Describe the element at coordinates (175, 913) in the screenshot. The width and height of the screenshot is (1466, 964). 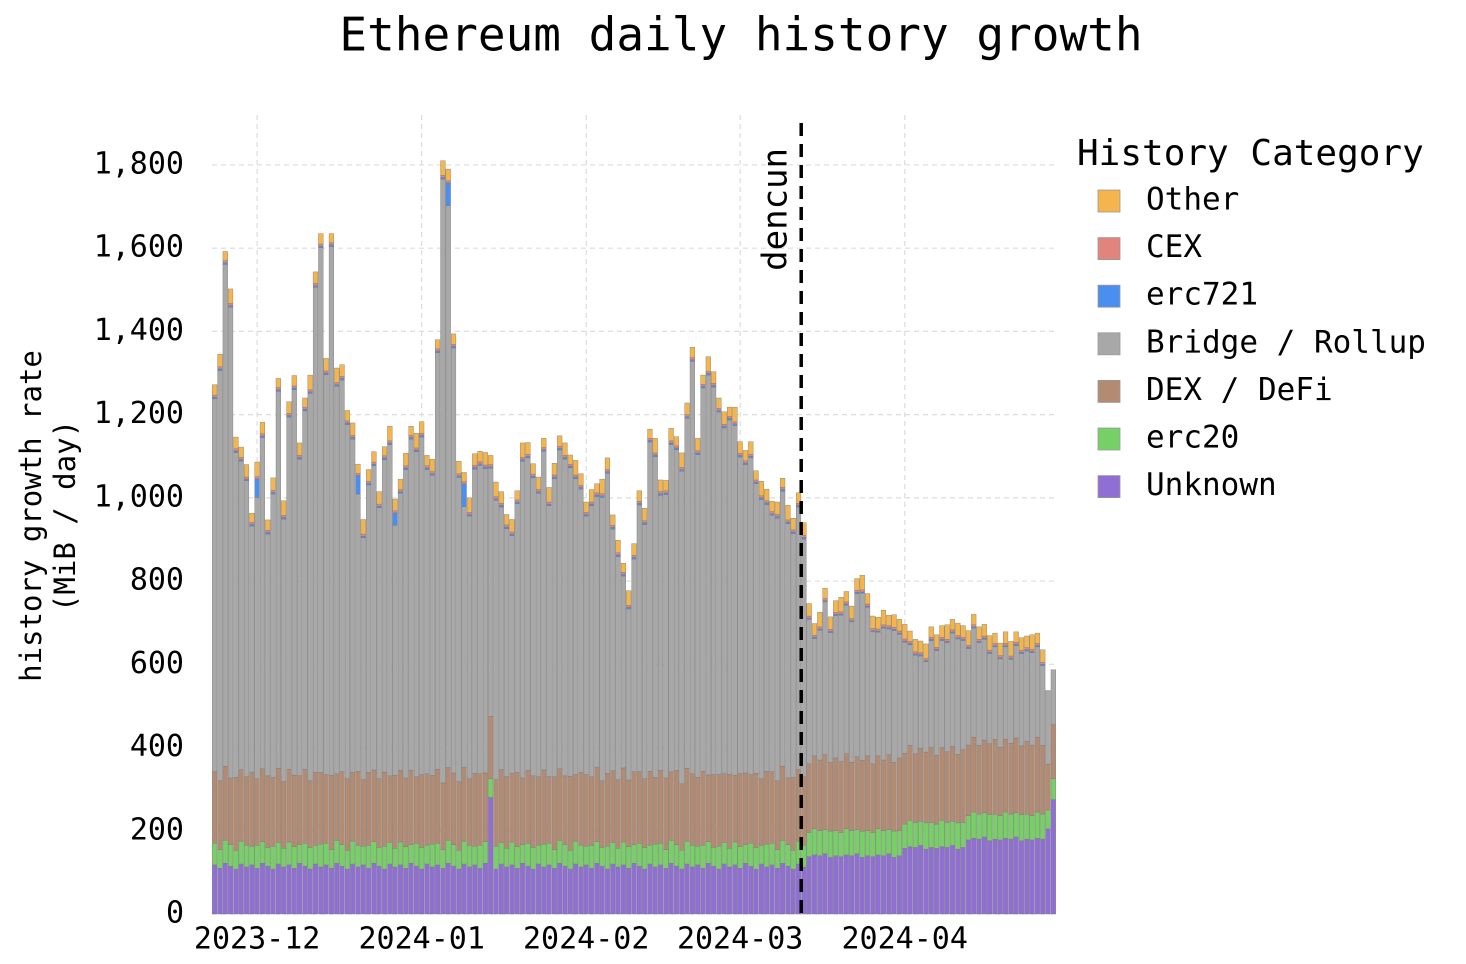
I see `y-tick-label: 0` at that location.